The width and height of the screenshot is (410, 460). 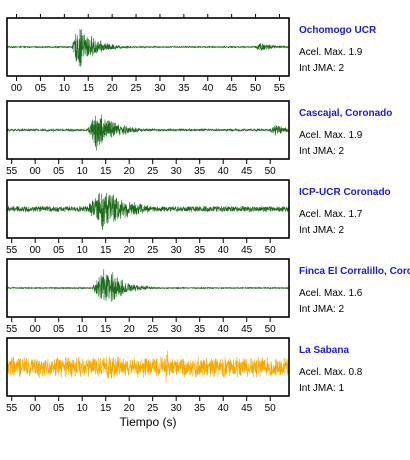 I want to click on x-axis-title: Tiempo (s), so click(x=148, y=422).